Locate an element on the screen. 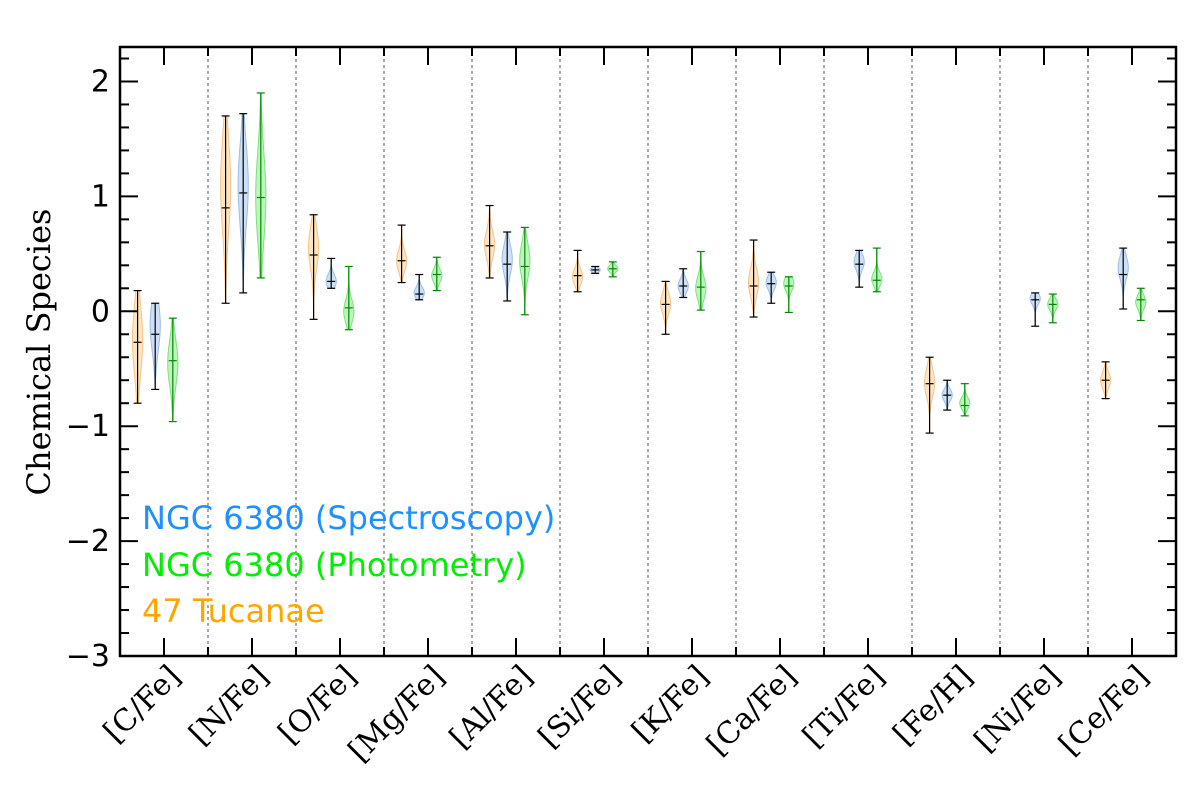  y-tick-labels: −3 −2 −1 0 1 2 is located at coordinates (88, 369).